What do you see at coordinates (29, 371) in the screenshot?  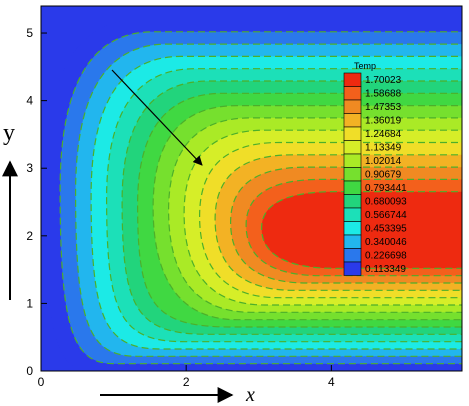 I see `y-tick-label: 0` at bounding box center [29, 371].